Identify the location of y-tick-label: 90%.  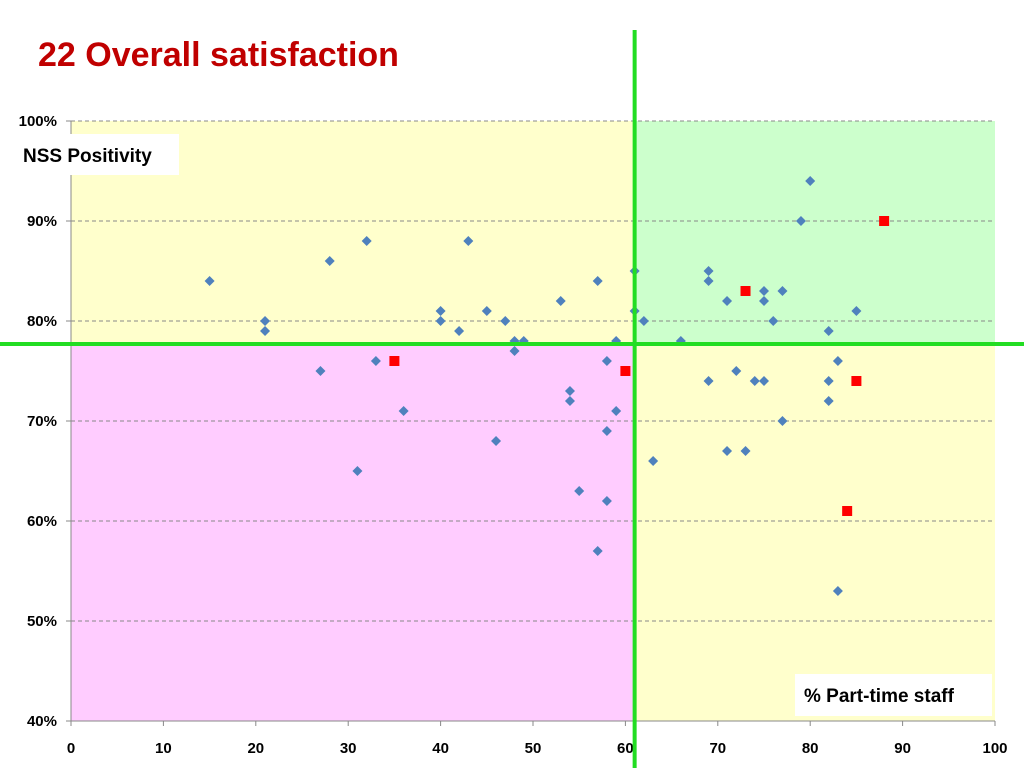
(42, 221).